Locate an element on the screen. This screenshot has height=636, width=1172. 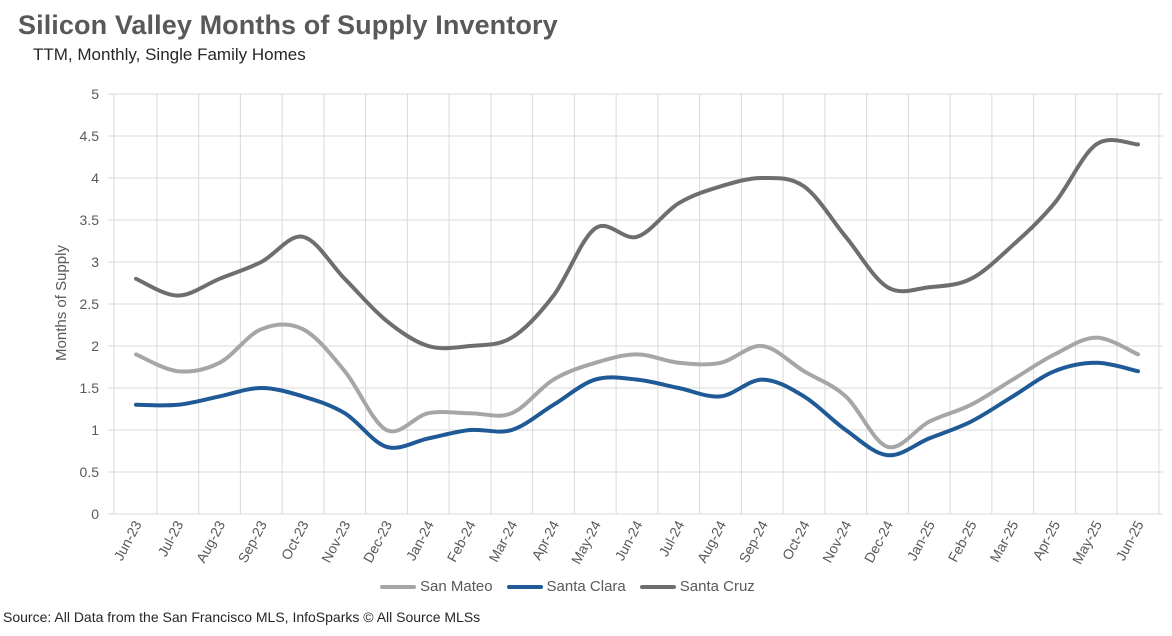
x-tick-label: Feb-25 is located at coordinates (962, 541).